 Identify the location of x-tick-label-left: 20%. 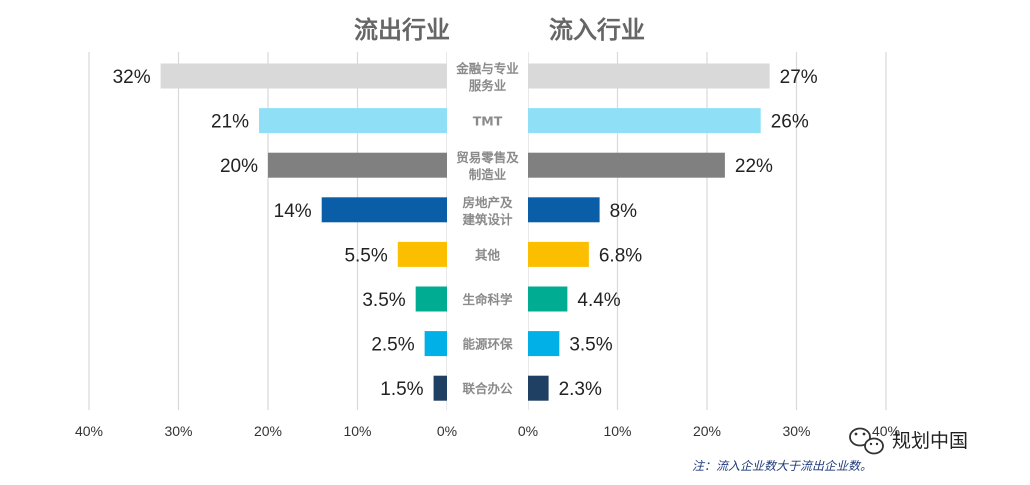
(268, 431).